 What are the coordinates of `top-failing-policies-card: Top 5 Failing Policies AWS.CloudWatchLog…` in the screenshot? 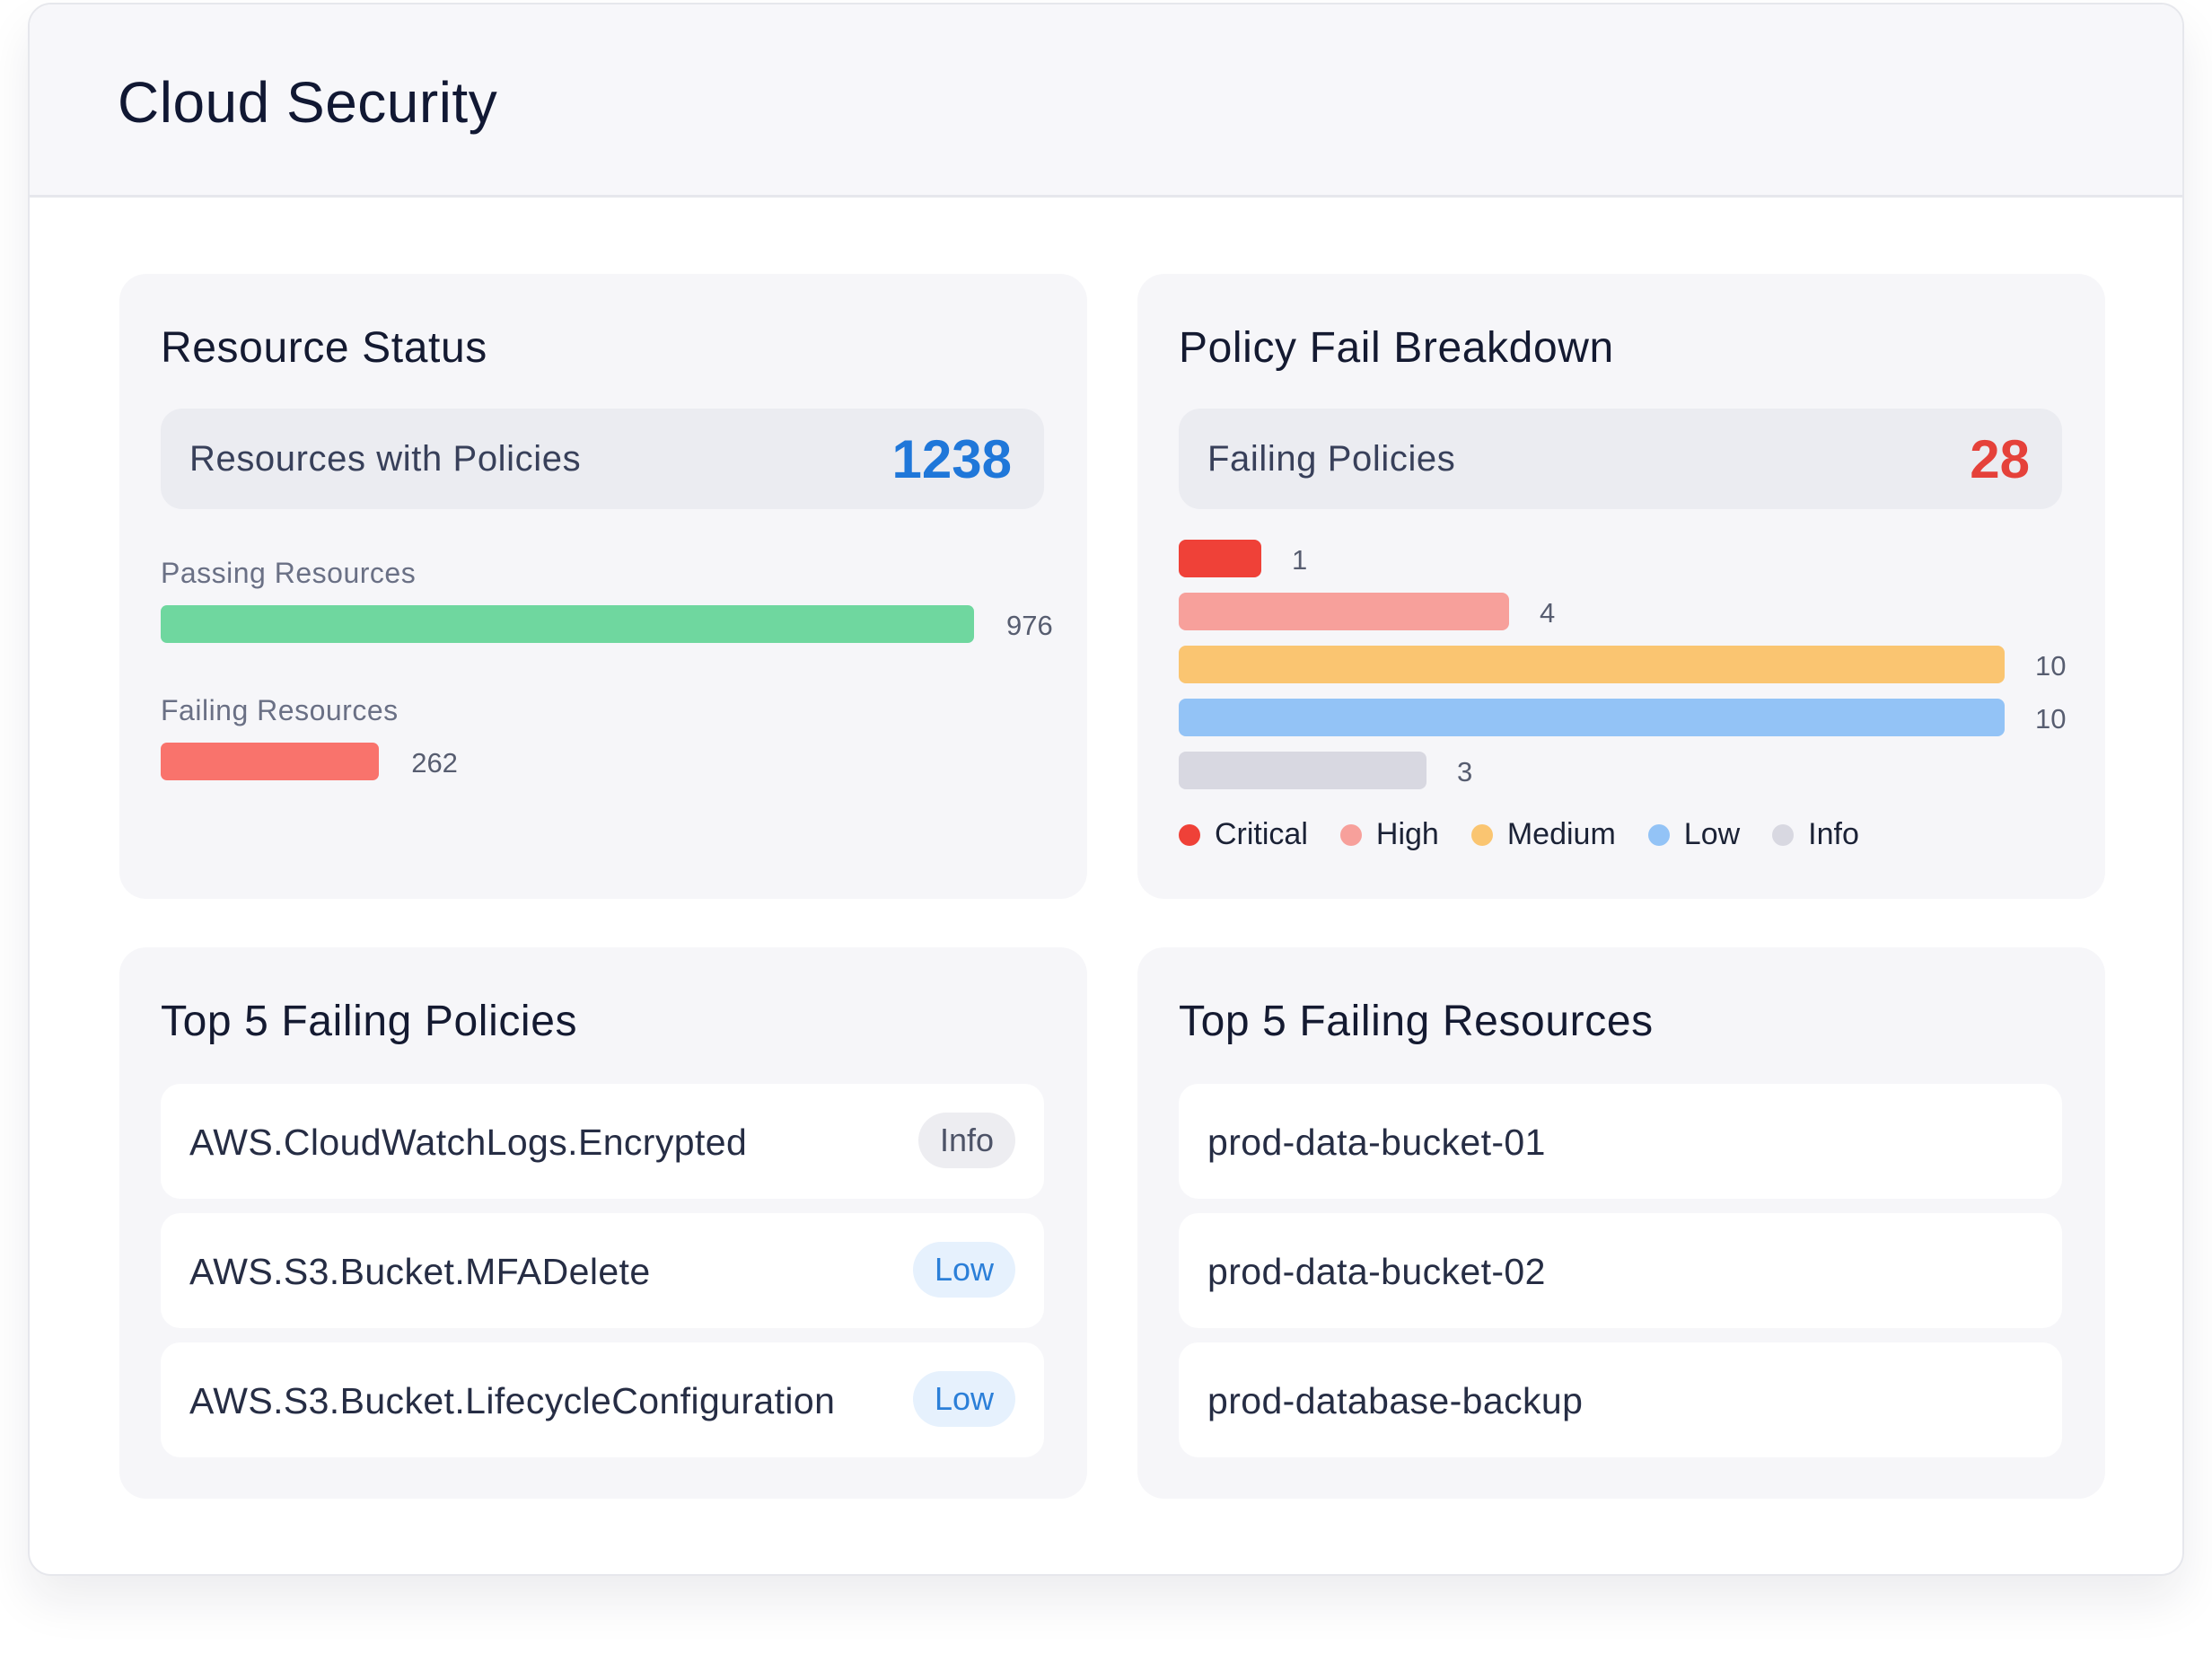 It's located at (603, 1223).